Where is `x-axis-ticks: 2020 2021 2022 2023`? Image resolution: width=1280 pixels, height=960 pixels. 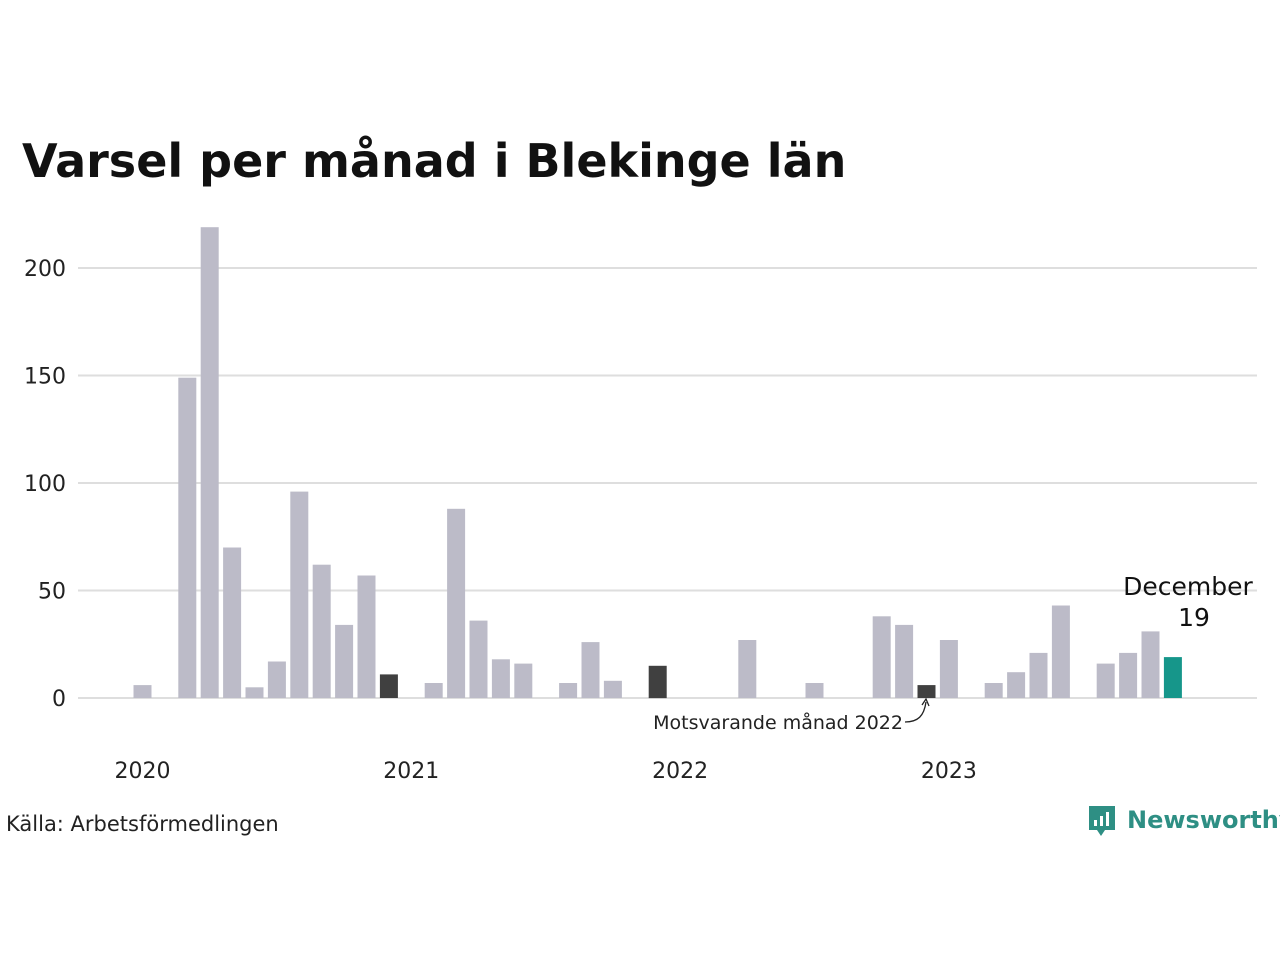
x-axis-ticks: 2020 2021 2022 2023 is located at coordinates (546, 771).